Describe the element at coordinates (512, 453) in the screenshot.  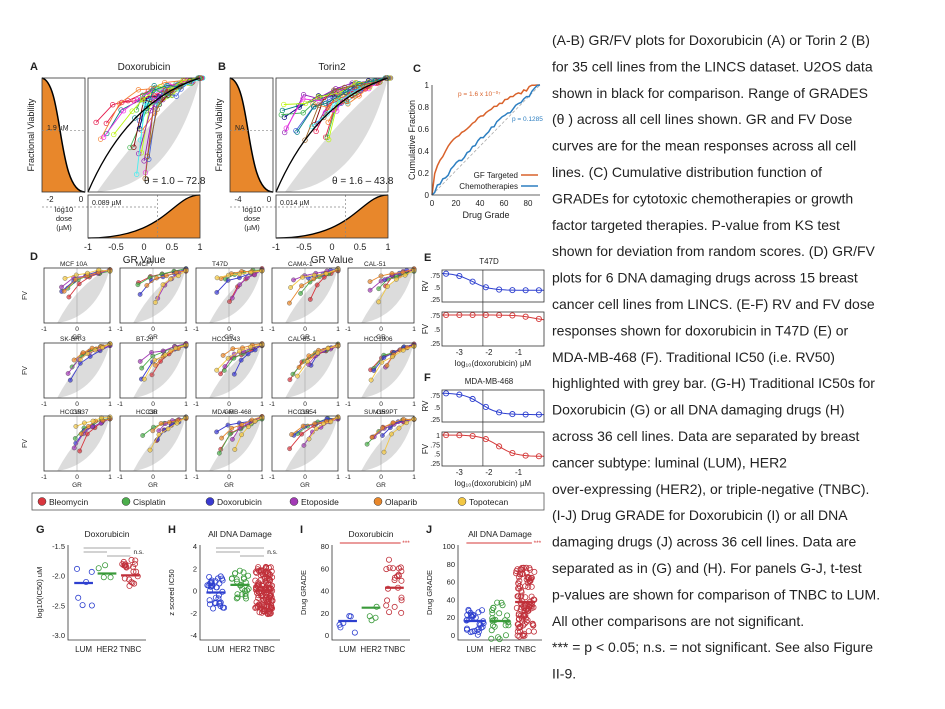
I see `fv-curve-point` at that location.